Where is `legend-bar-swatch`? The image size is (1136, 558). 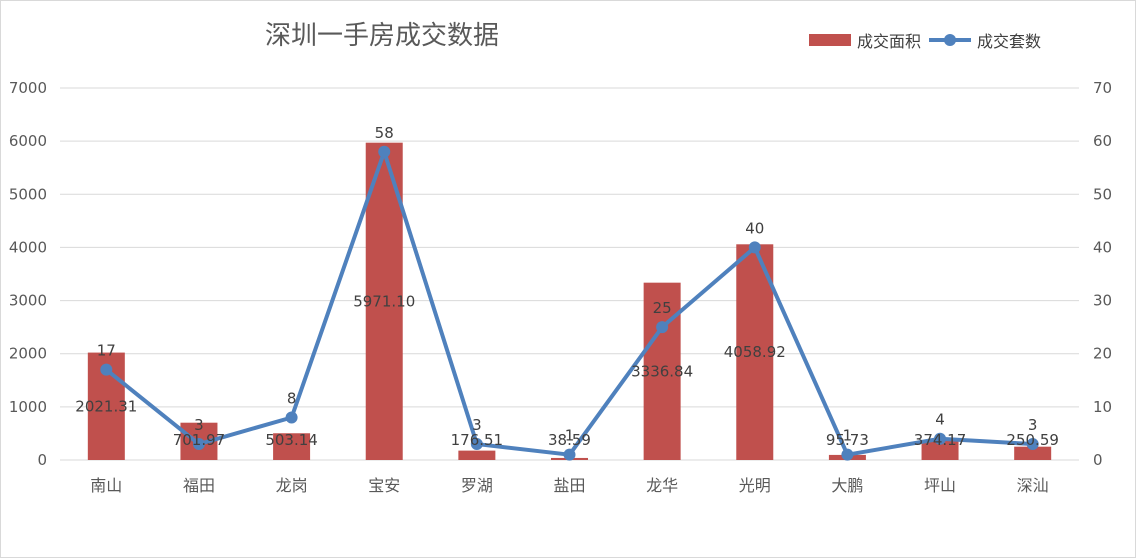 legend-bar-swatch is located at coordinates (830, 40).